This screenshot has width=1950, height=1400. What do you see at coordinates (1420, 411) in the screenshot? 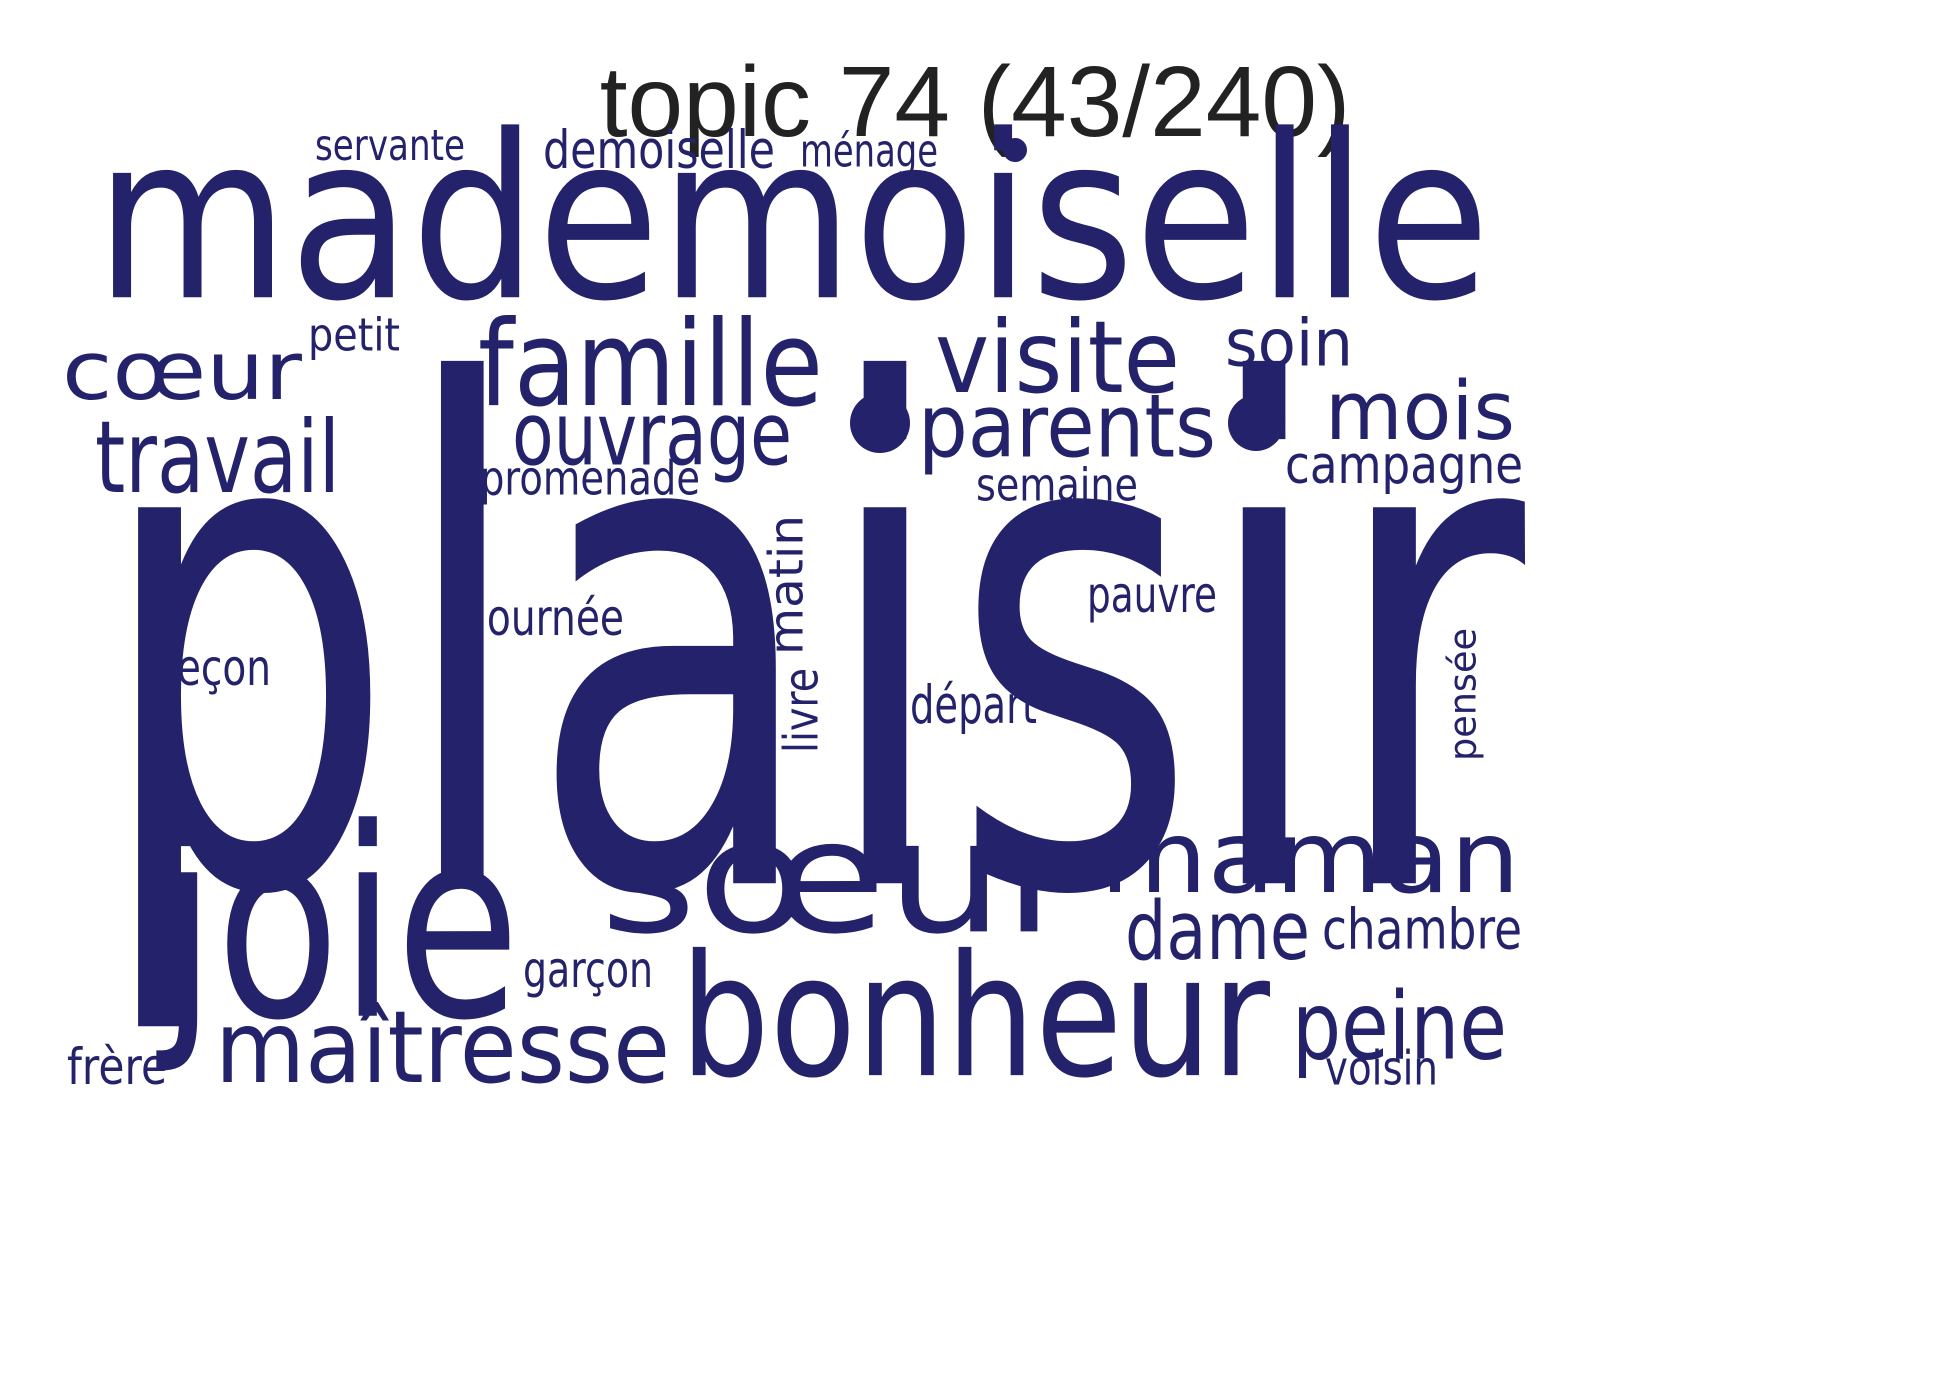
I see `cloud-word-mois: mois` at bounding box center [1420, 411].